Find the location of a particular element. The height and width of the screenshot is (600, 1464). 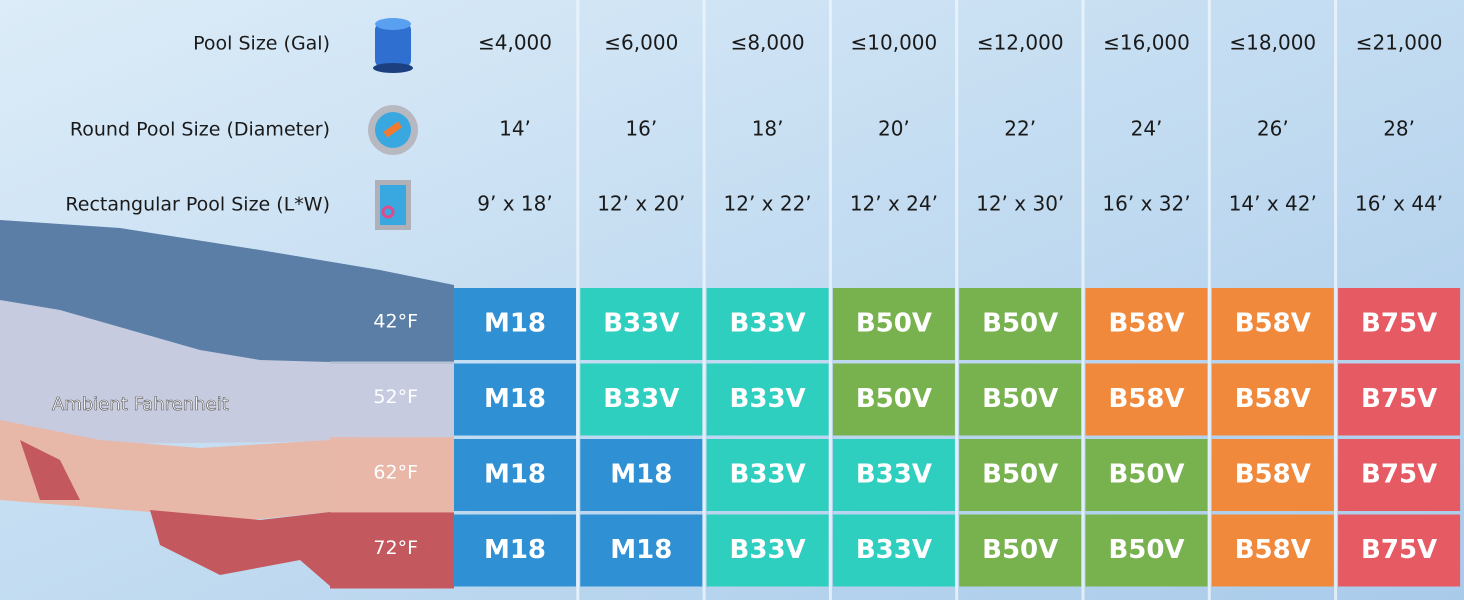

header-value: 12’ x 24’ is located at coordinates (894, 204).